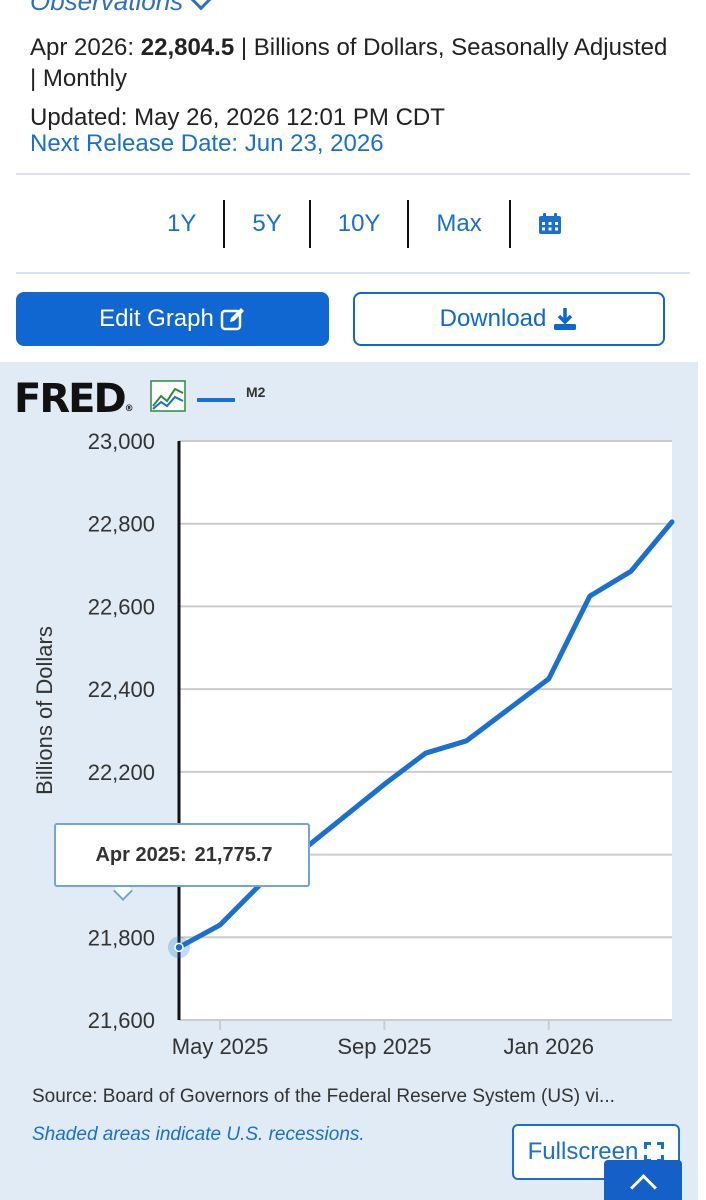 The width and height of the screenshot is (706, 1200). I want to click on calendar-icon, so click(549, 223).